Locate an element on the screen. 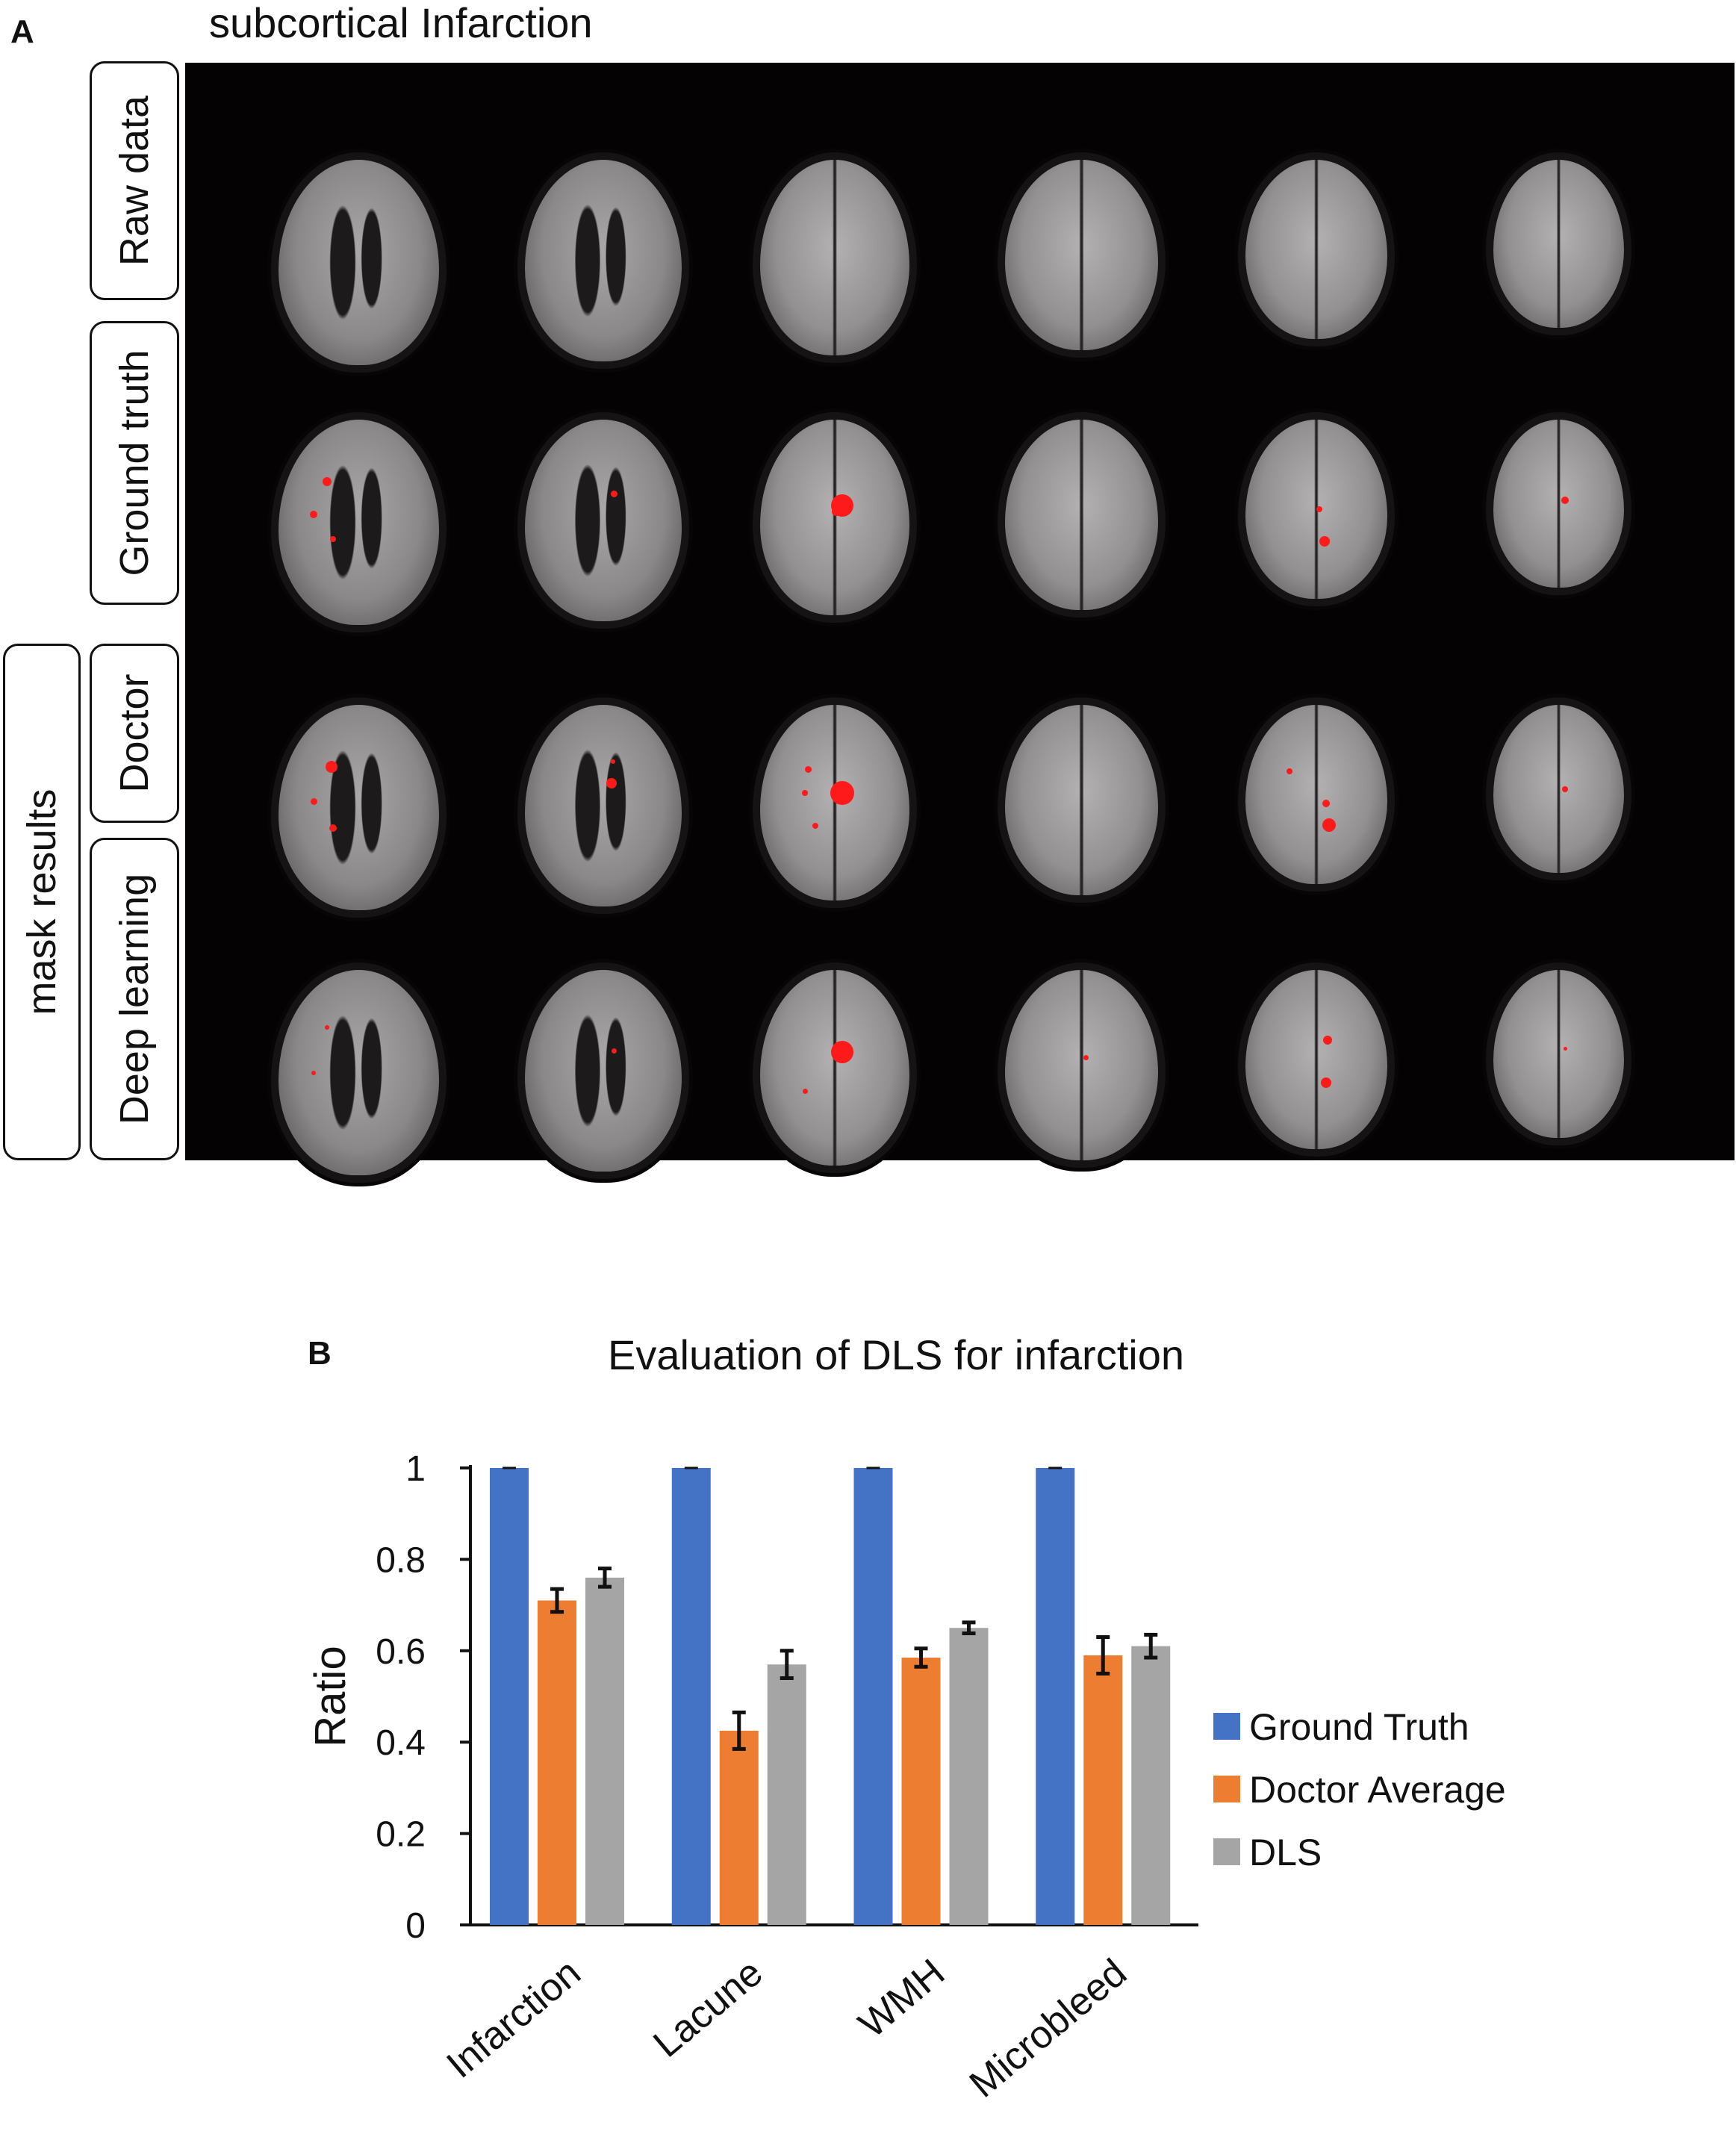 The height and width of the screenshot is (2134, 1736). x-tick-label-lacune: Lacune is located at coordinates (708, 2008).